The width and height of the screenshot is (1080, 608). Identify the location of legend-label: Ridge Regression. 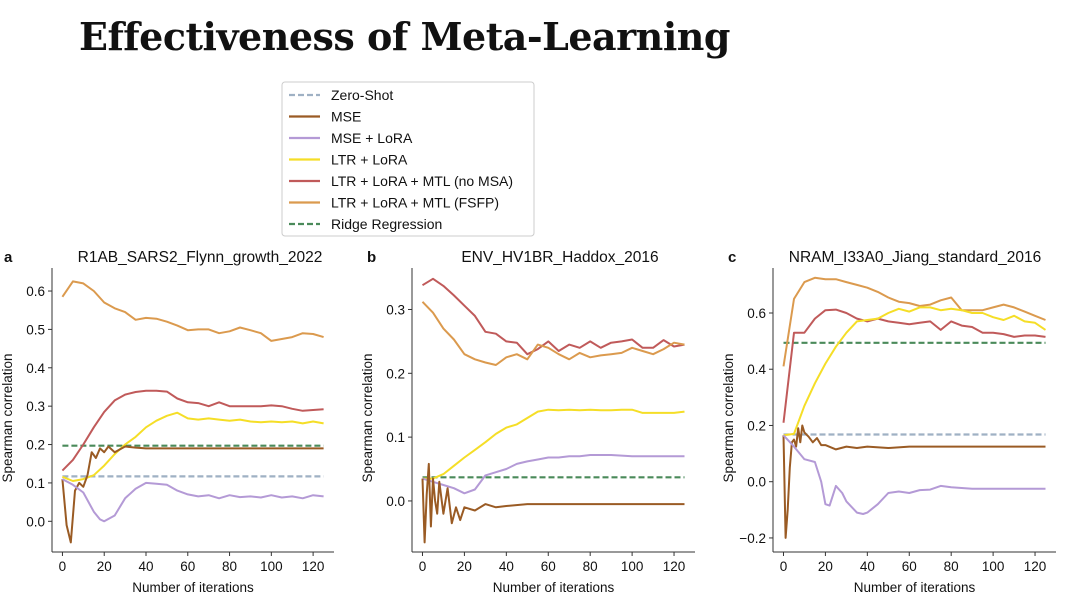
(386, 224).